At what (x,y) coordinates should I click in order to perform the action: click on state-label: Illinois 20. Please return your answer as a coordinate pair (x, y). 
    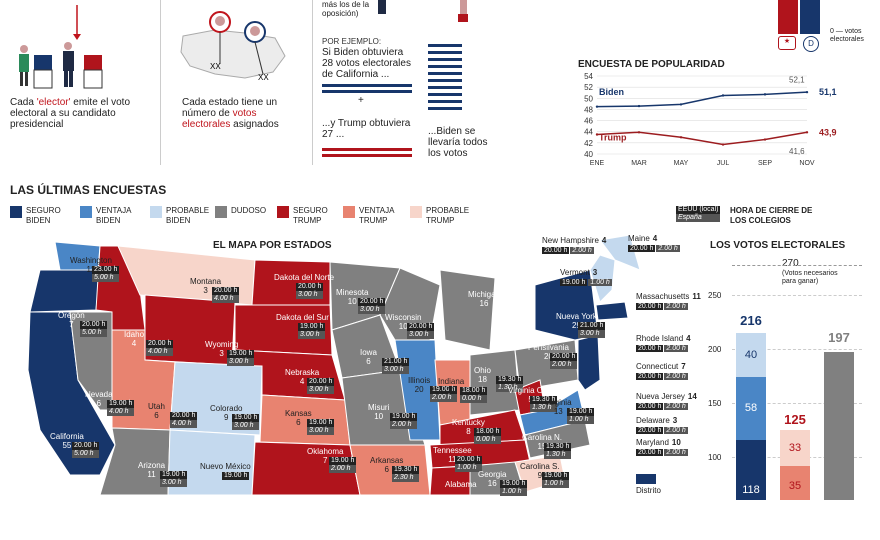
    Looking at the image, I should click on (419, 385).